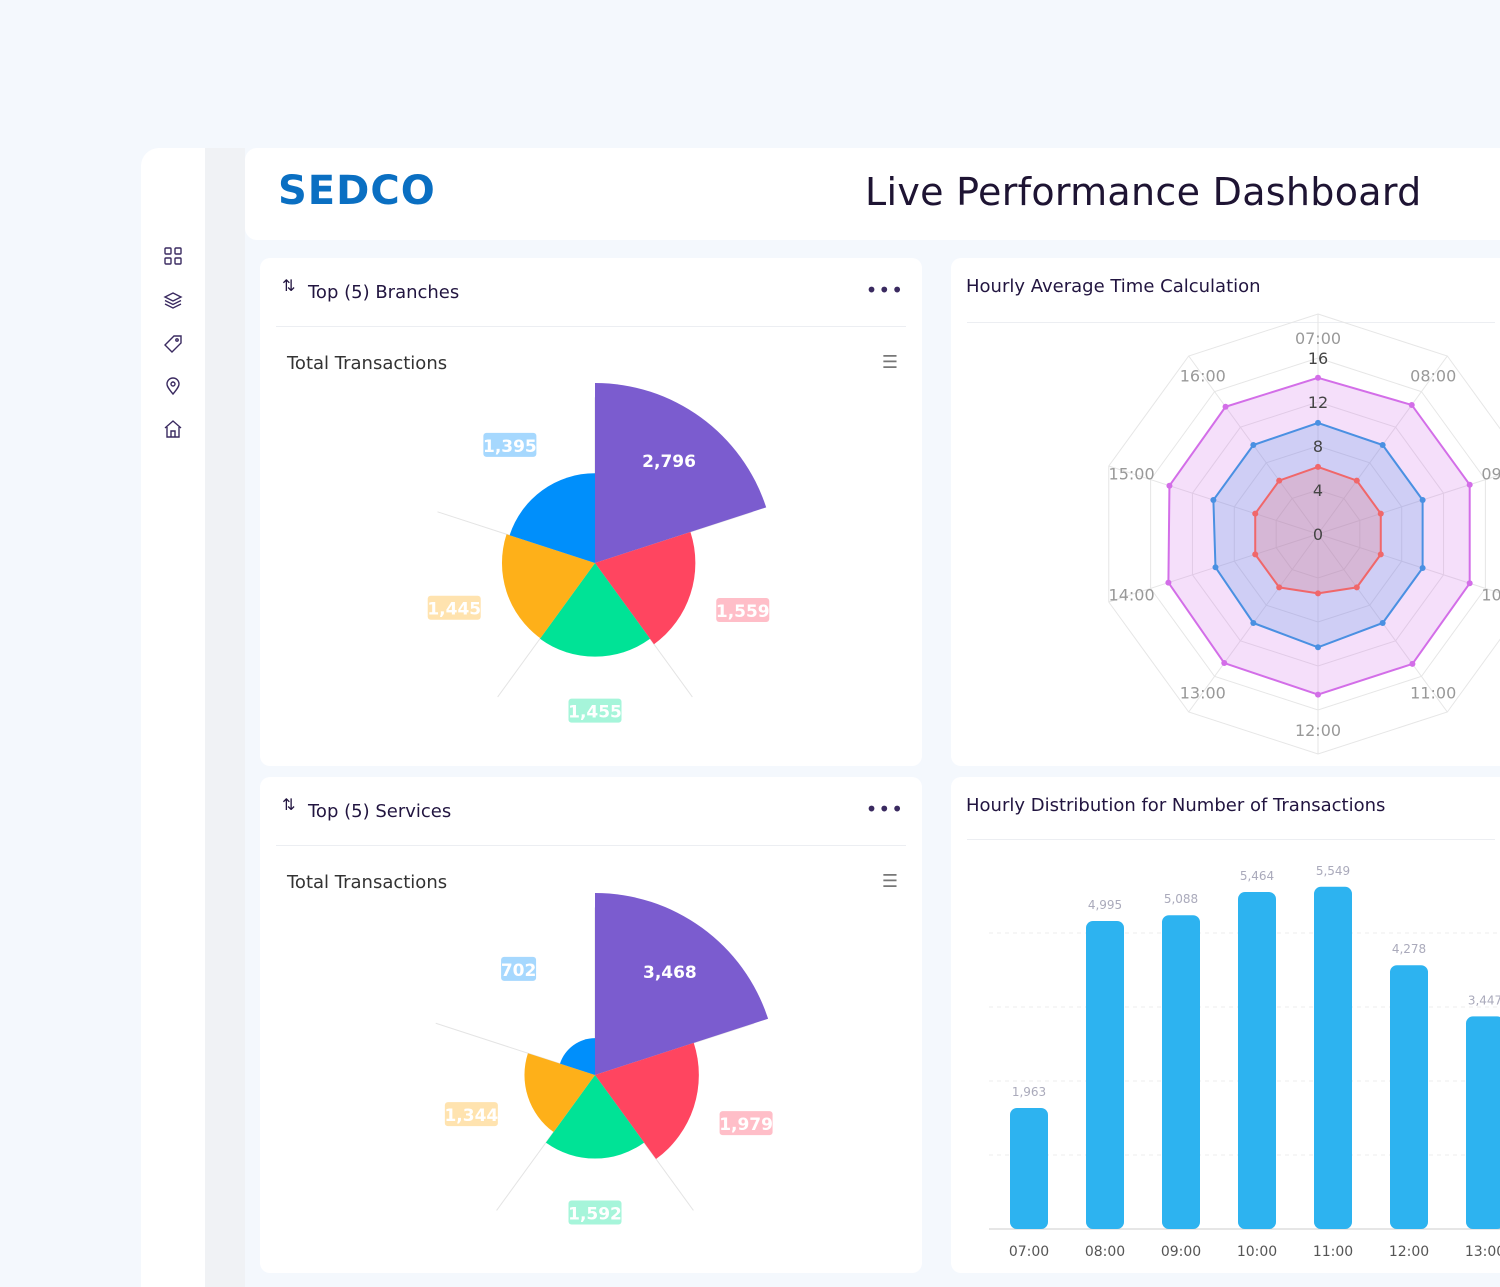  What do you see at coordinates (510, 447) in the screenshot?
I see `data-label: 1,395` at bounding box center [510, 447].